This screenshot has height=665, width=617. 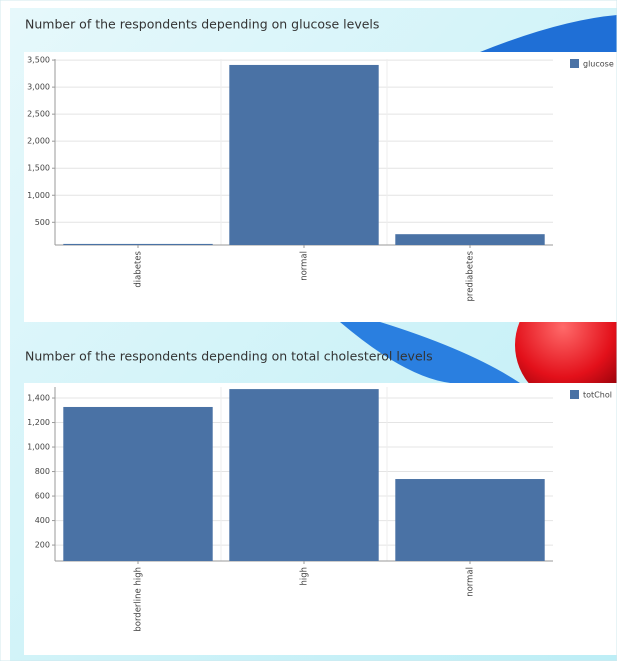 I want to click on y-tick-label: 800, so click(x=42, y=471).